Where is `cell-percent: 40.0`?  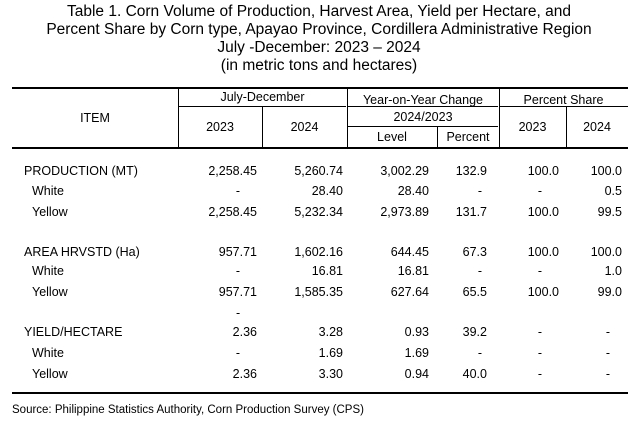
cell-percent: 40.0 is located at coordinates (474, 374).